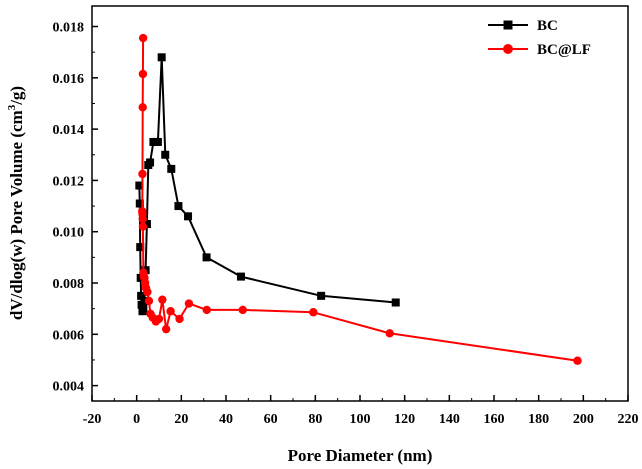  Describe the element at coordinates (508, 25) in the screenshot. I see `legend-marker-bc` at that location.